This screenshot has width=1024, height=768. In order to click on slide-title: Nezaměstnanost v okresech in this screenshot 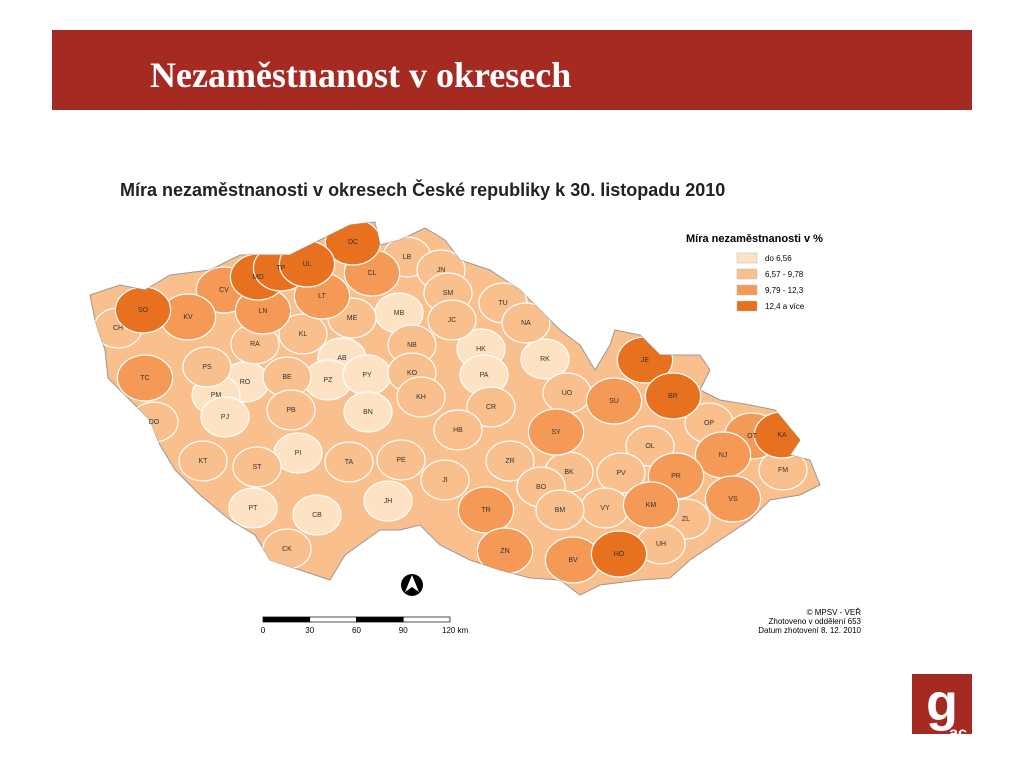, I will do `click(360, 75)`.